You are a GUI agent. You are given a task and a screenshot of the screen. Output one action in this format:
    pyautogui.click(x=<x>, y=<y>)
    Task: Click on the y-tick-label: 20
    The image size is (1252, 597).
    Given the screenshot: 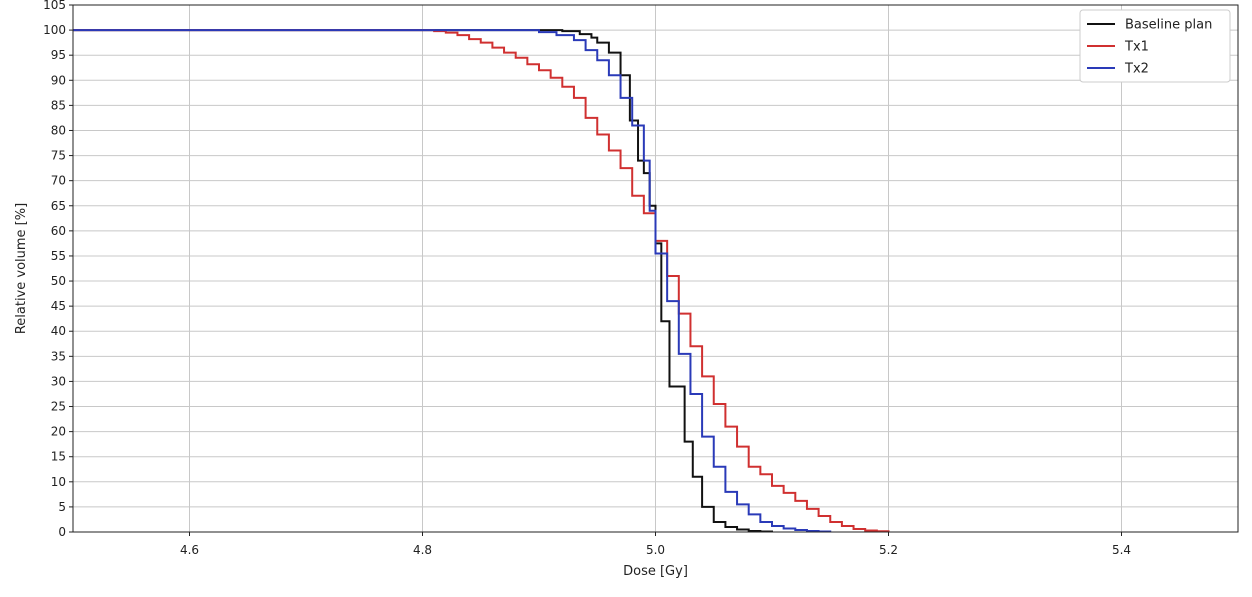 What is the action you would take?
    pyautogui.click(x=58, y=432)
    